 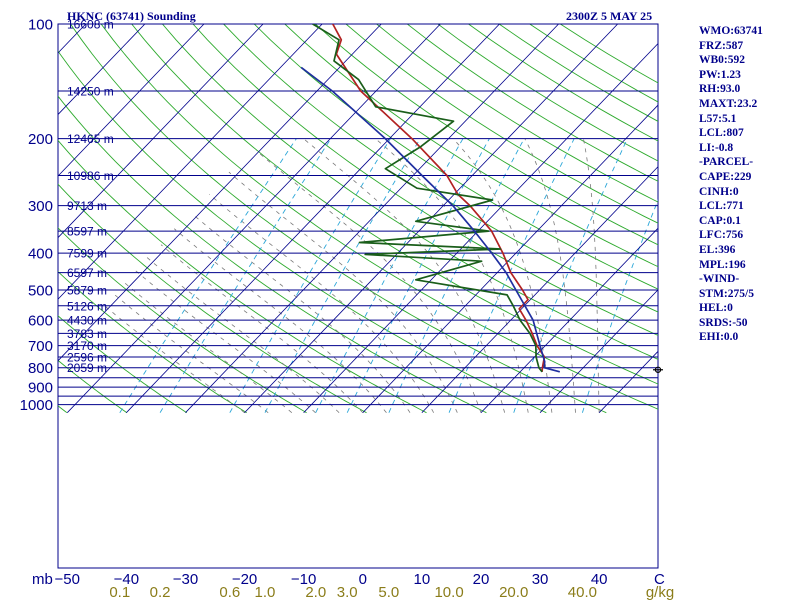 What do you see at coordinates (40, 388) in the screenshot?
I see `pressure-tick-label: 900` at bounding box center [40, 388].